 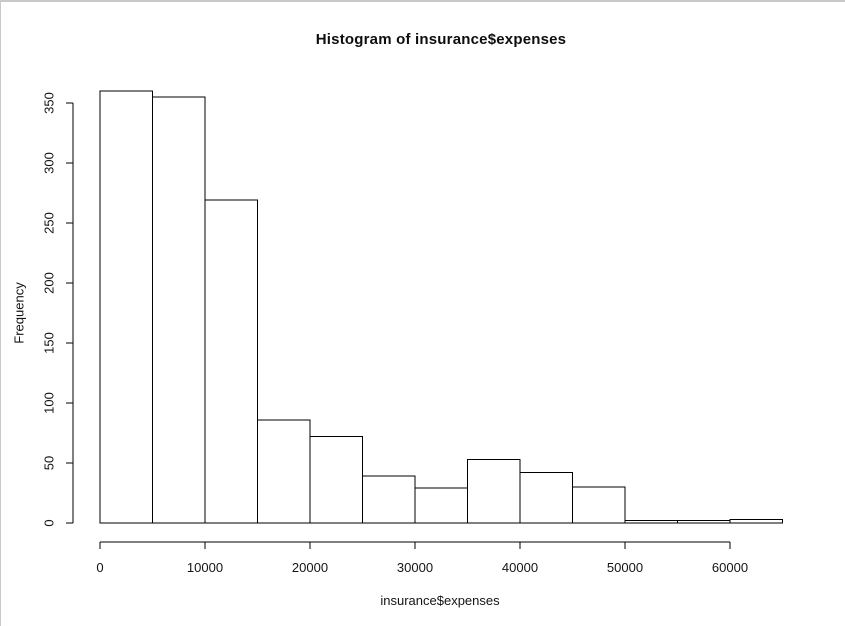 I want to click on y-axis-label: Frequency, so click(x=19, y=313).